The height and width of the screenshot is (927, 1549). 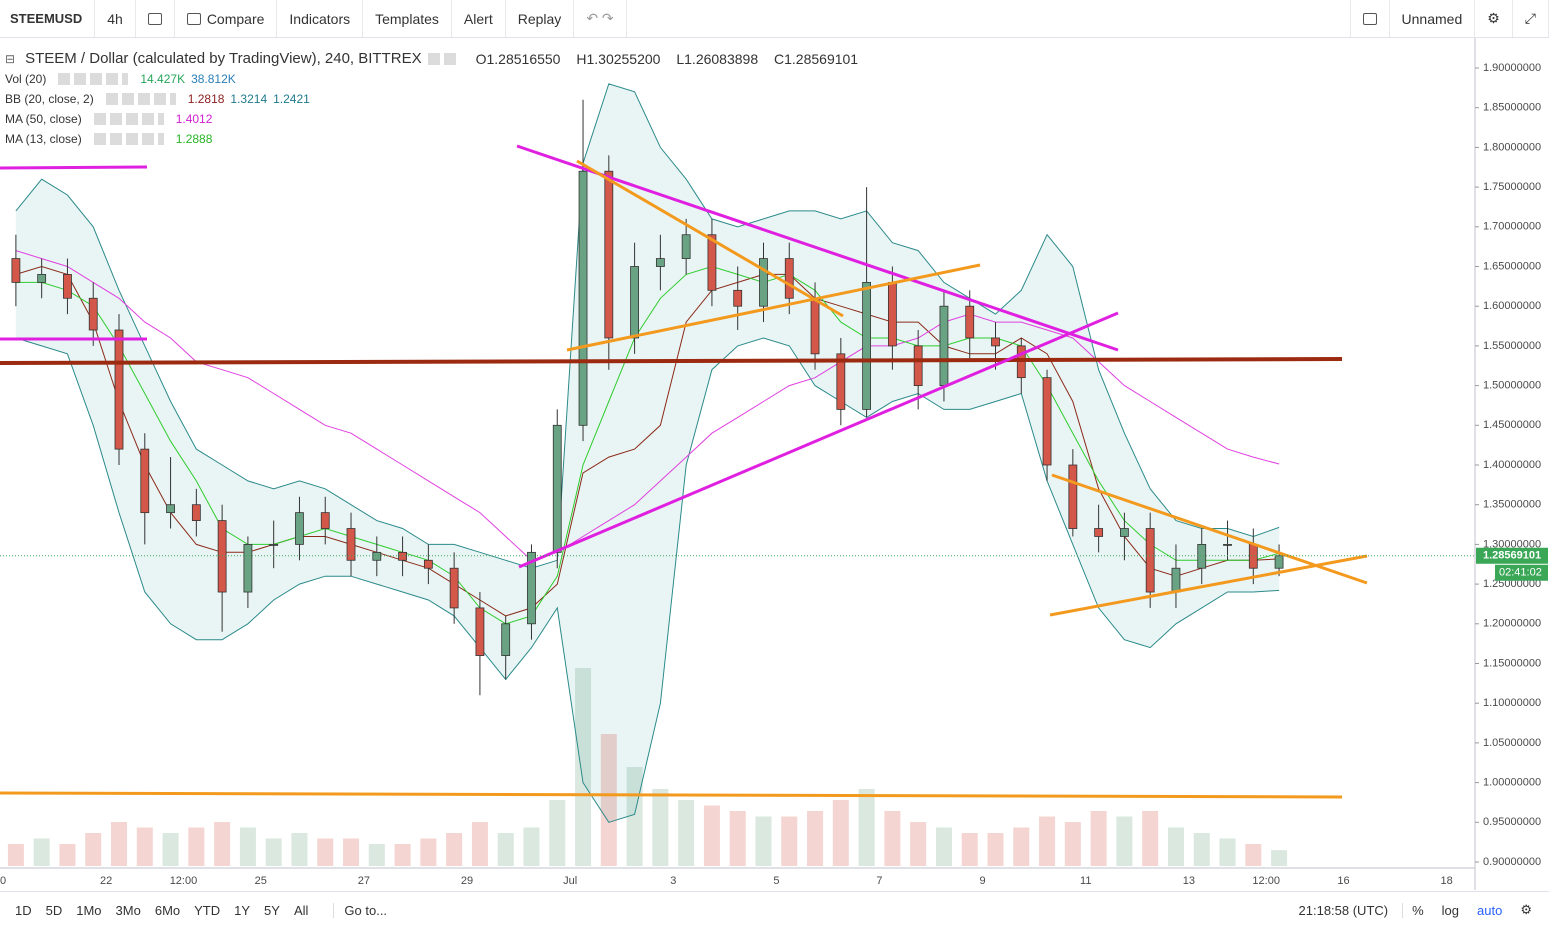 What do you see at coordinates (10, 59) in the screenshot?
I see `collapse: ⊟` at bounding box center [10, 59].